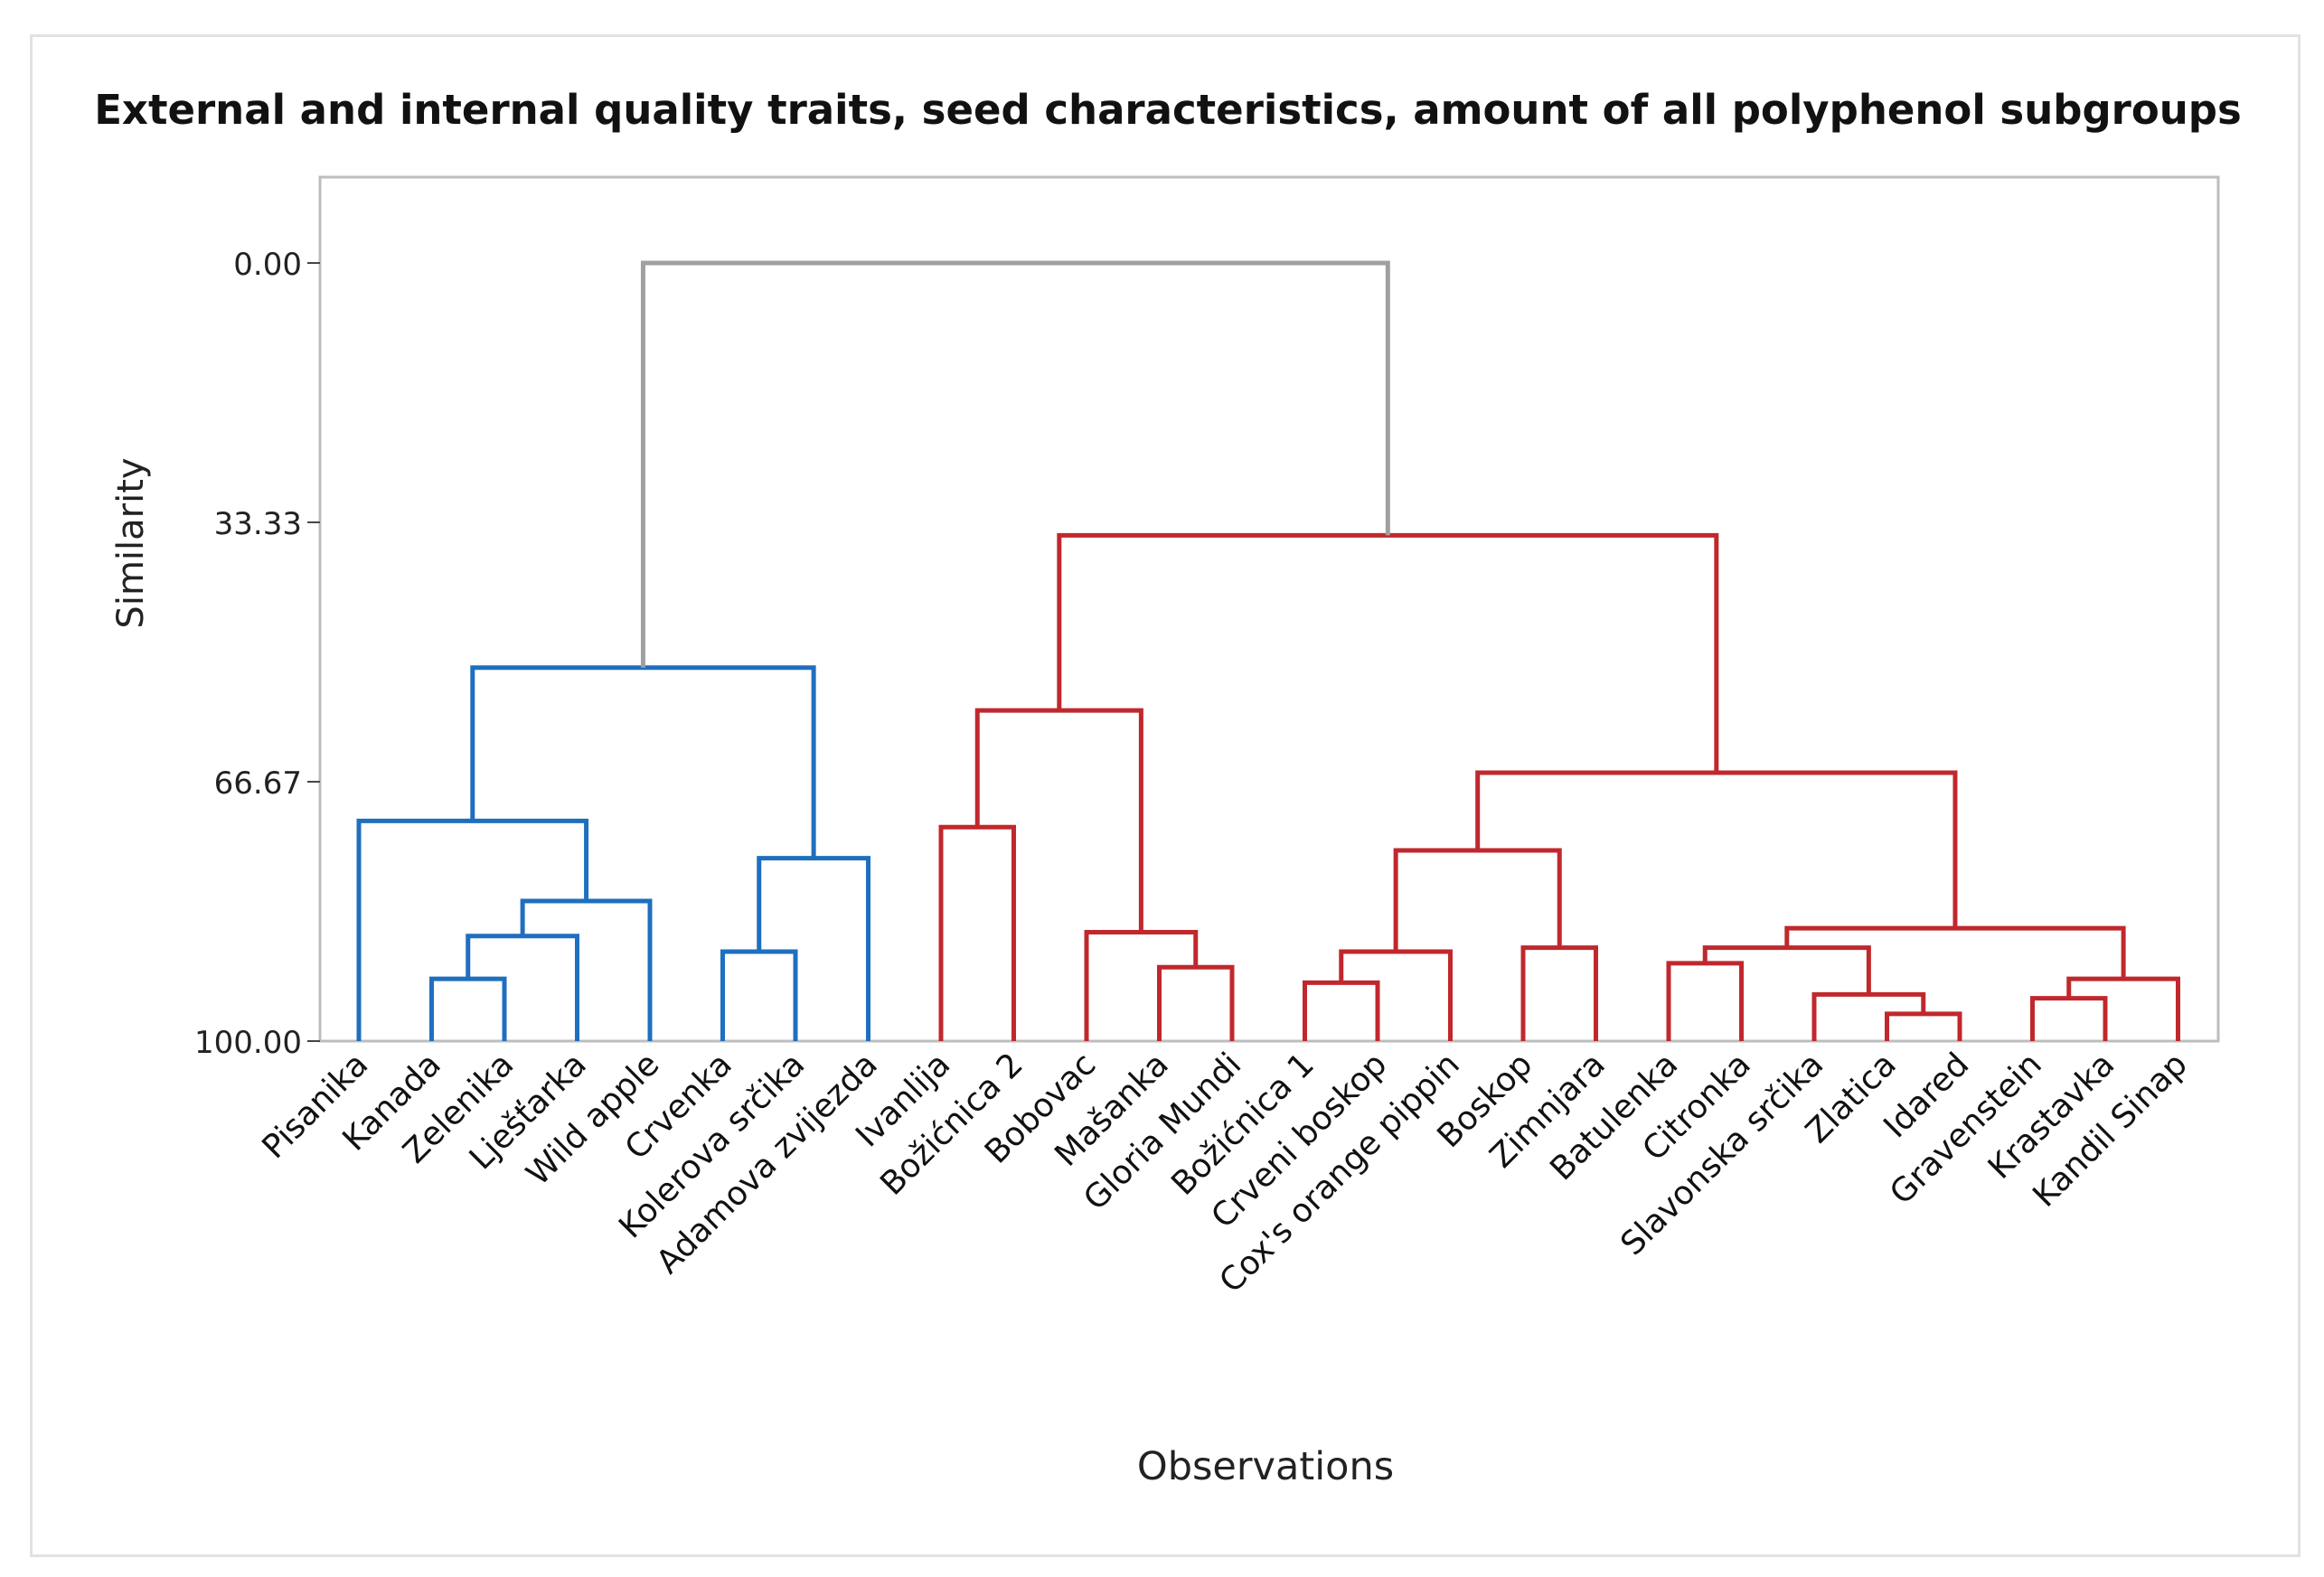 This screenshot has height=1577, width=2324. What do you see at coordinates (131, 542) in the screenshot?
I see `y-axis-label: Similarity` at bounding box center [131, 542].